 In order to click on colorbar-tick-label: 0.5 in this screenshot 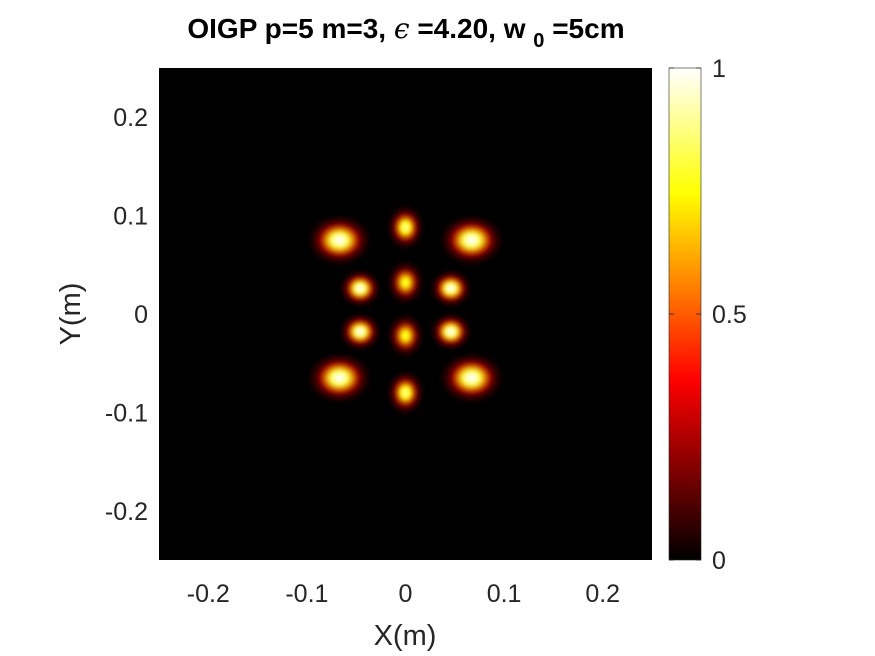, I will do `click(729, 315)`.